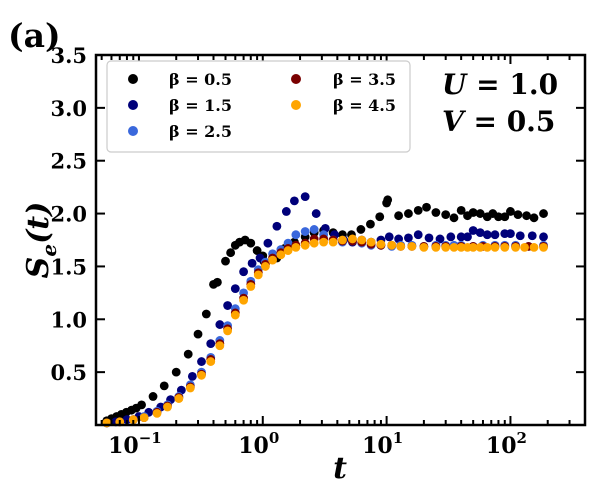 The width and height of the screenshot is (600, 500). What do you see at coordinates (68, 319) in the screenshot?
I see `y-tick-label: 1.0` at bounding box center [68, 319].